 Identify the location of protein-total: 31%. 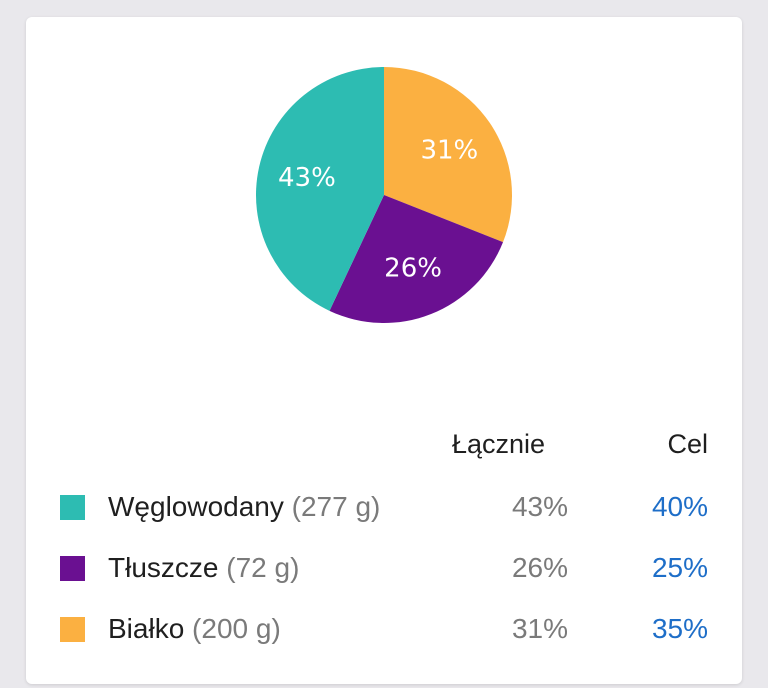
(539, 628).